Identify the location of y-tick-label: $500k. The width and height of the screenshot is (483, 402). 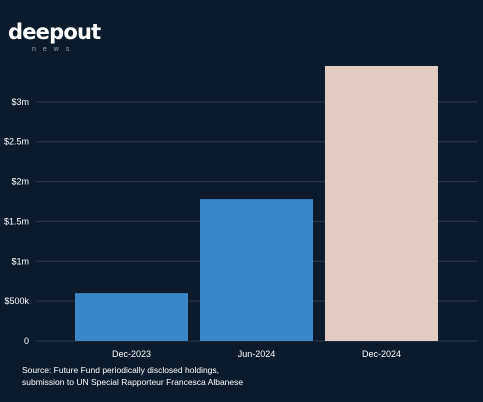
(16, 301).